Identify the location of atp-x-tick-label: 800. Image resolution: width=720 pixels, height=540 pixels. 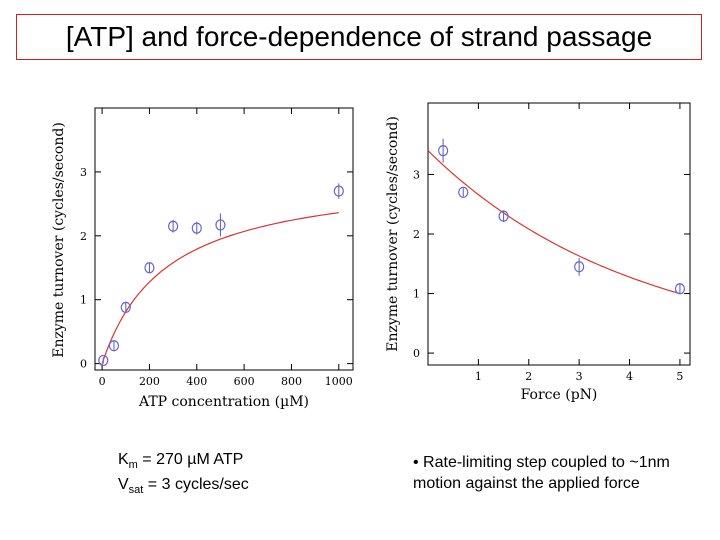
(291, 381).